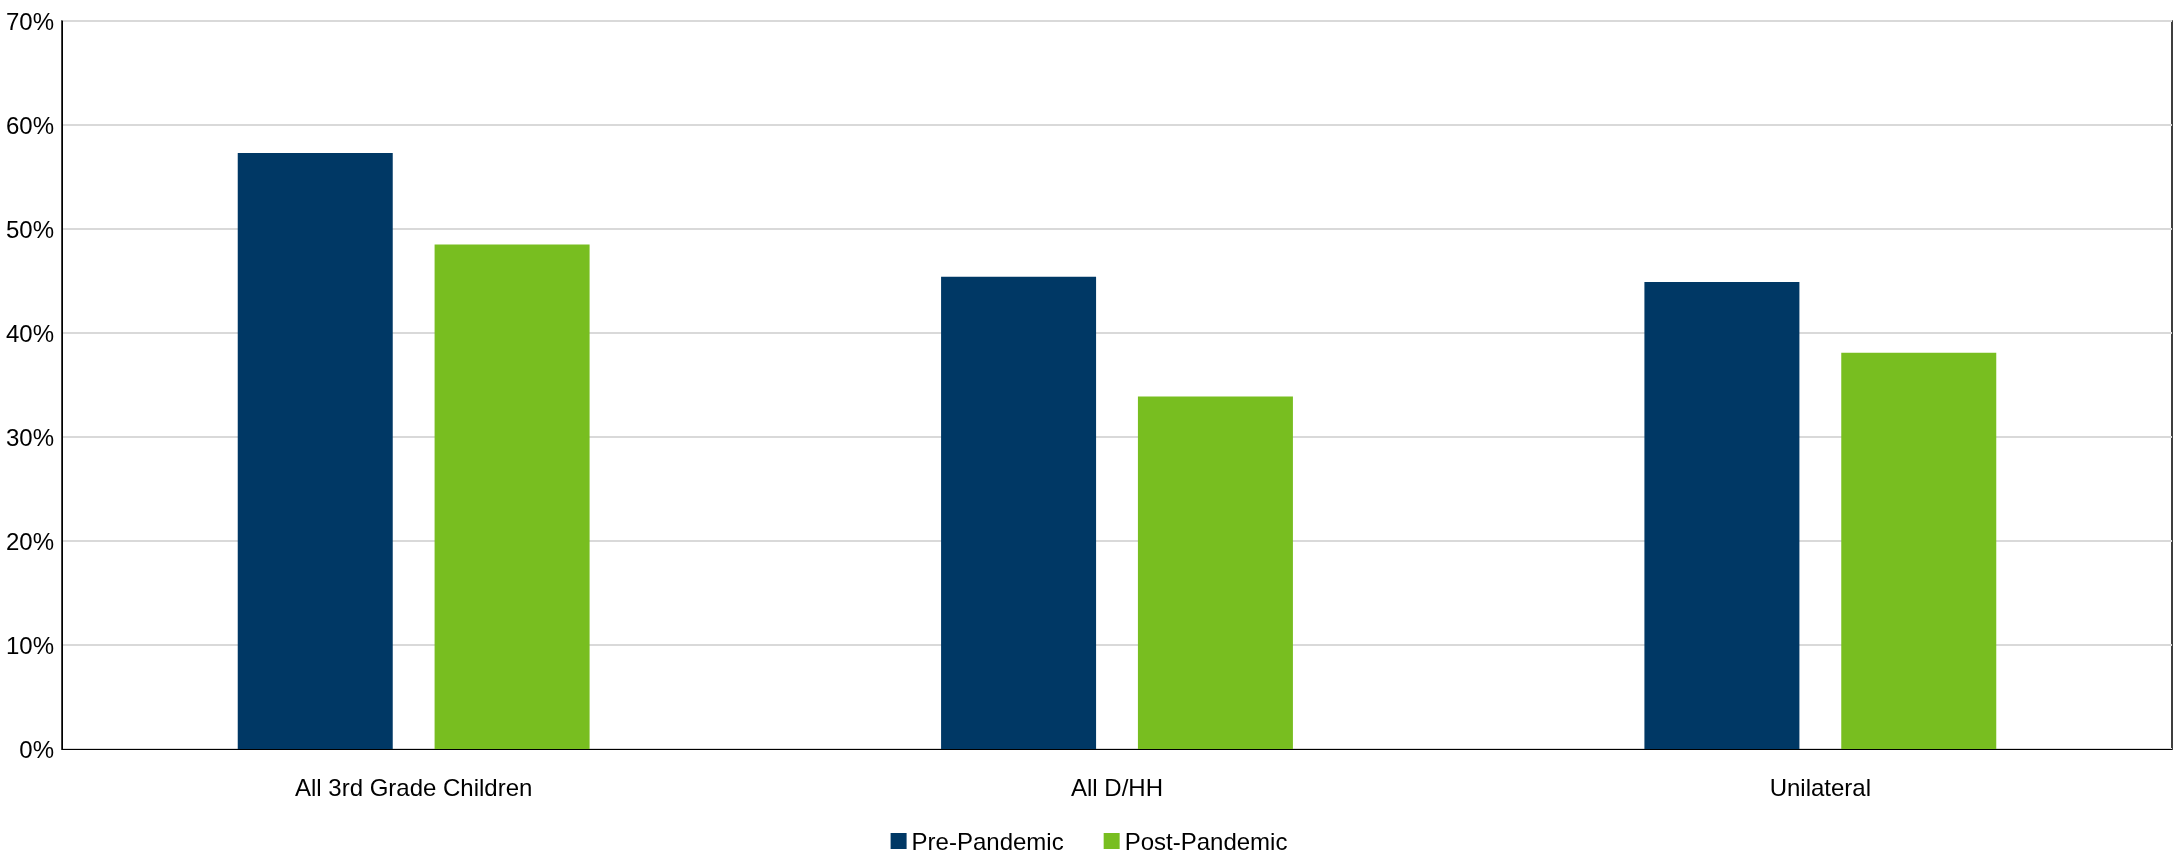 Image resolution: width=2178 pixels, height=866 pixels. What do you see at coordinates (1820, 787) in the screenshot?
I see `x-tick-label: Unilateral` at bounding box center [1820, 787].